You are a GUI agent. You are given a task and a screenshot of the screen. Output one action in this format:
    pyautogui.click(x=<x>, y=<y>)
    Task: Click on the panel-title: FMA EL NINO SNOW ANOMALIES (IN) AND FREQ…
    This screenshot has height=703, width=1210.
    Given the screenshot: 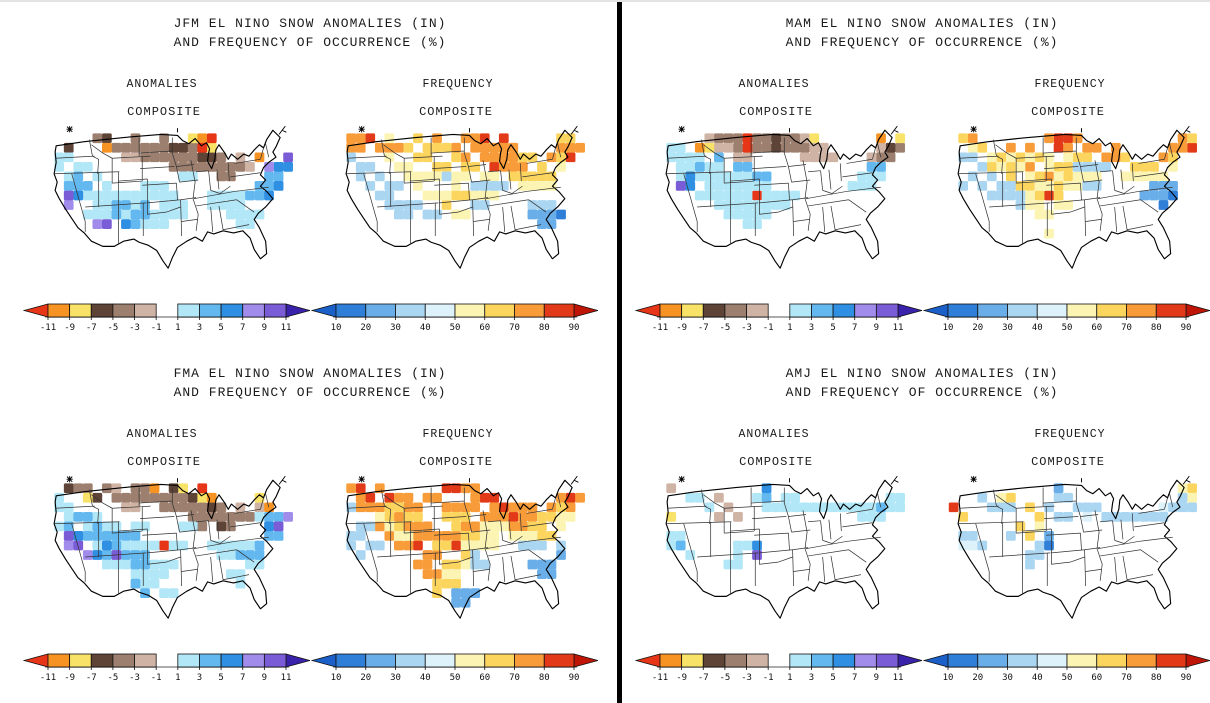 What is the action you would take?
    pyautogui.click(x=310, y=383)
    